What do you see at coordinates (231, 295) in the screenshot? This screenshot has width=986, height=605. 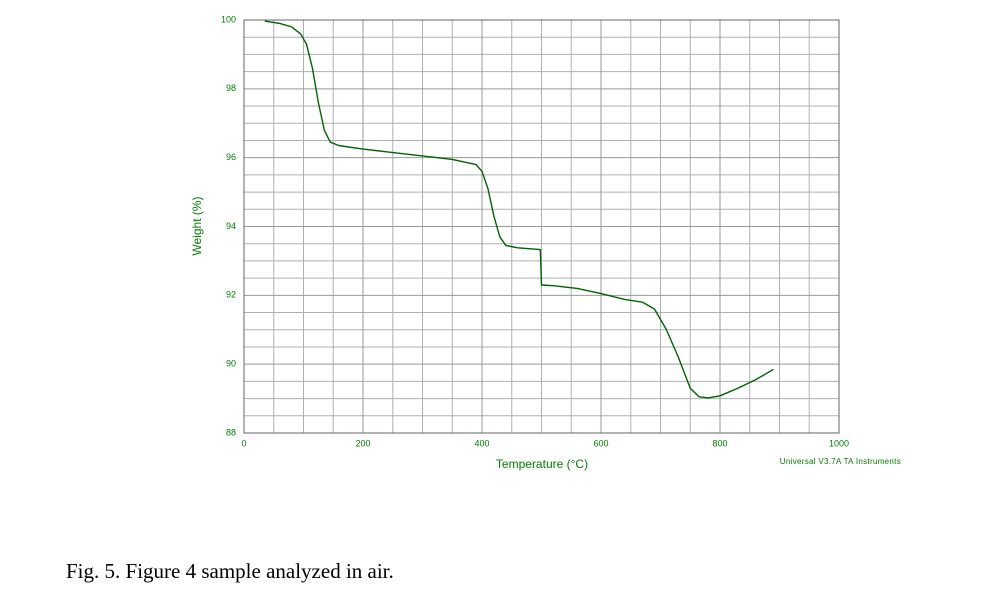 I see `y-tick-label: 92` at bounding box center [231, 295].